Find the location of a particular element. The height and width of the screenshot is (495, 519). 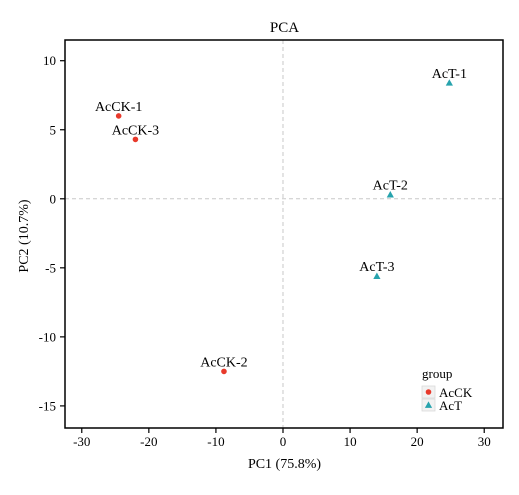

y-tick-label: -15 is located at coordinates (47, 405).